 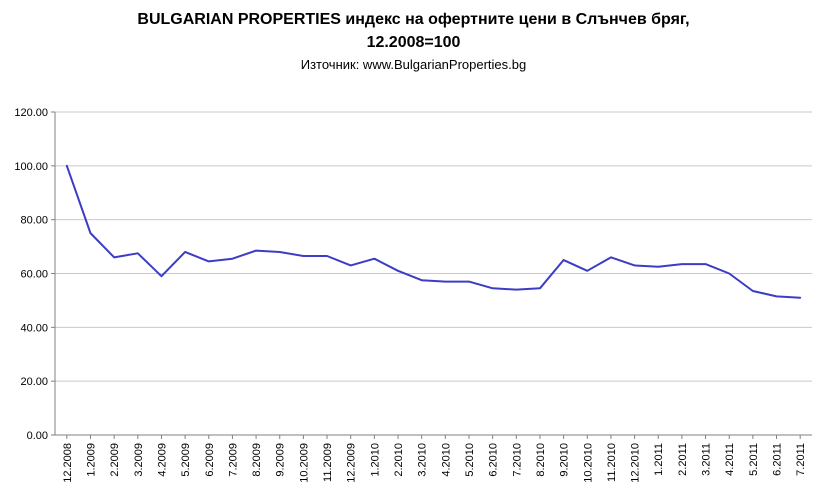 What do you see at coordinates (659, 459) in the screenshot?
I see `x-tick-label: 1.2011` at bounding box center [659, 459].